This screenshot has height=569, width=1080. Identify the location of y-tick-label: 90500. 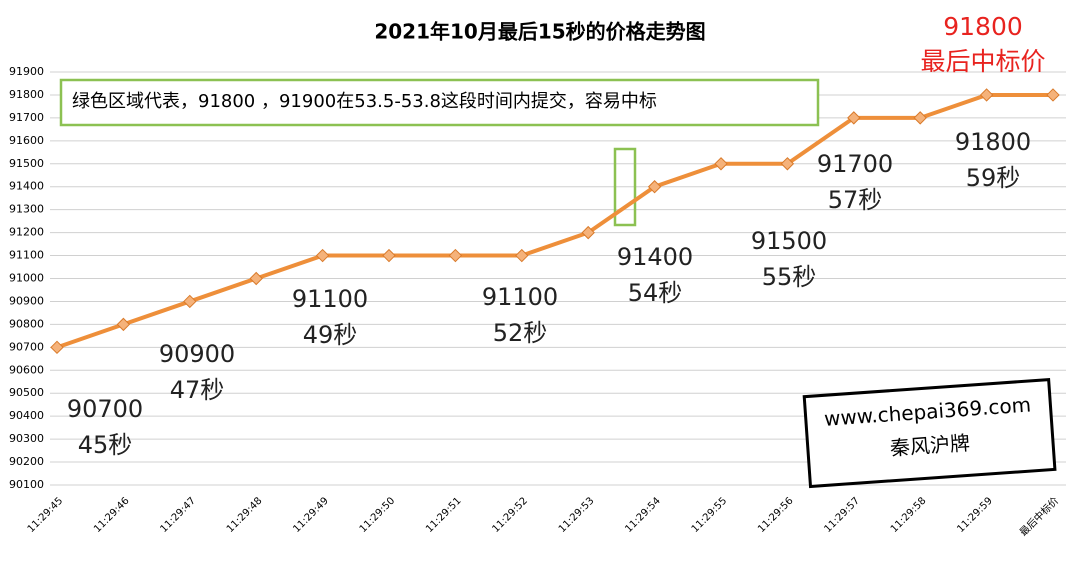
(26, 392).